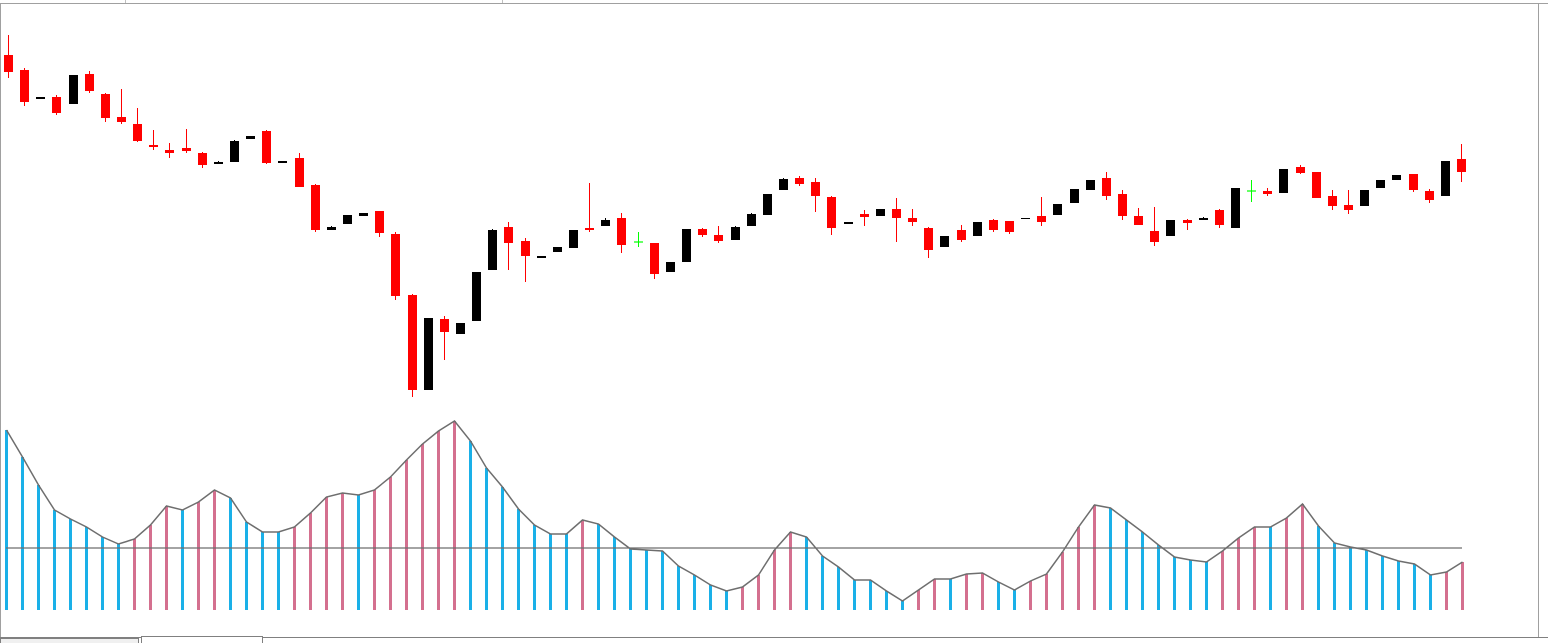 This screenshot has height=643, width=1548. I want to click on tab-active, so click(202, 639).